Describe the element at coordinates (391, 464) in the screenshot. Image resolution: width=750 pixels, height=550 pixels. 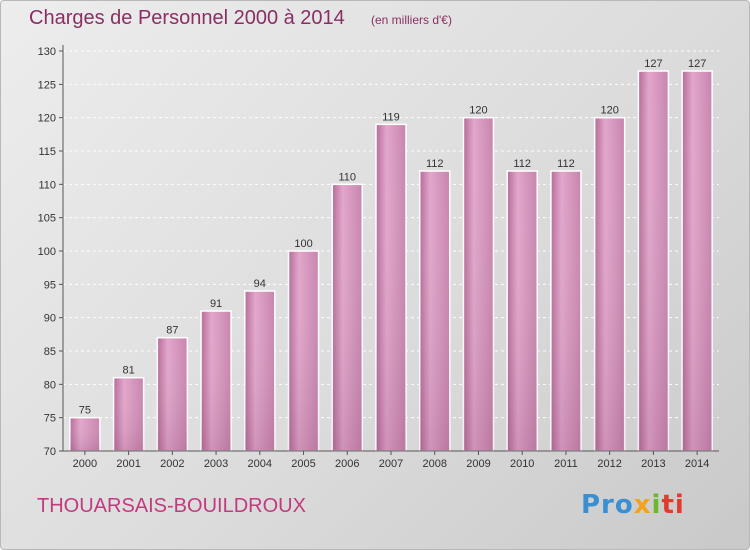
I see `x-tick-label: 2007` at that location.